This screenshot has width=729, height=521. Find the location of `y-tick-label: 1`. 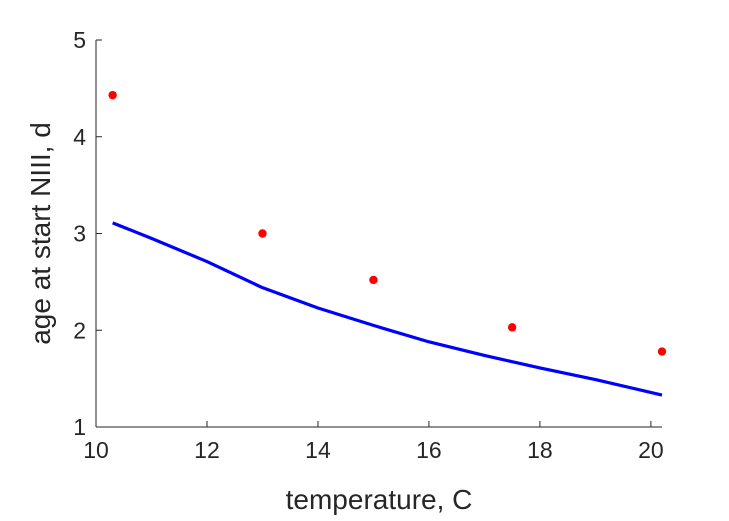

y-tick-label: 1 is located at coordinates (79, 427).